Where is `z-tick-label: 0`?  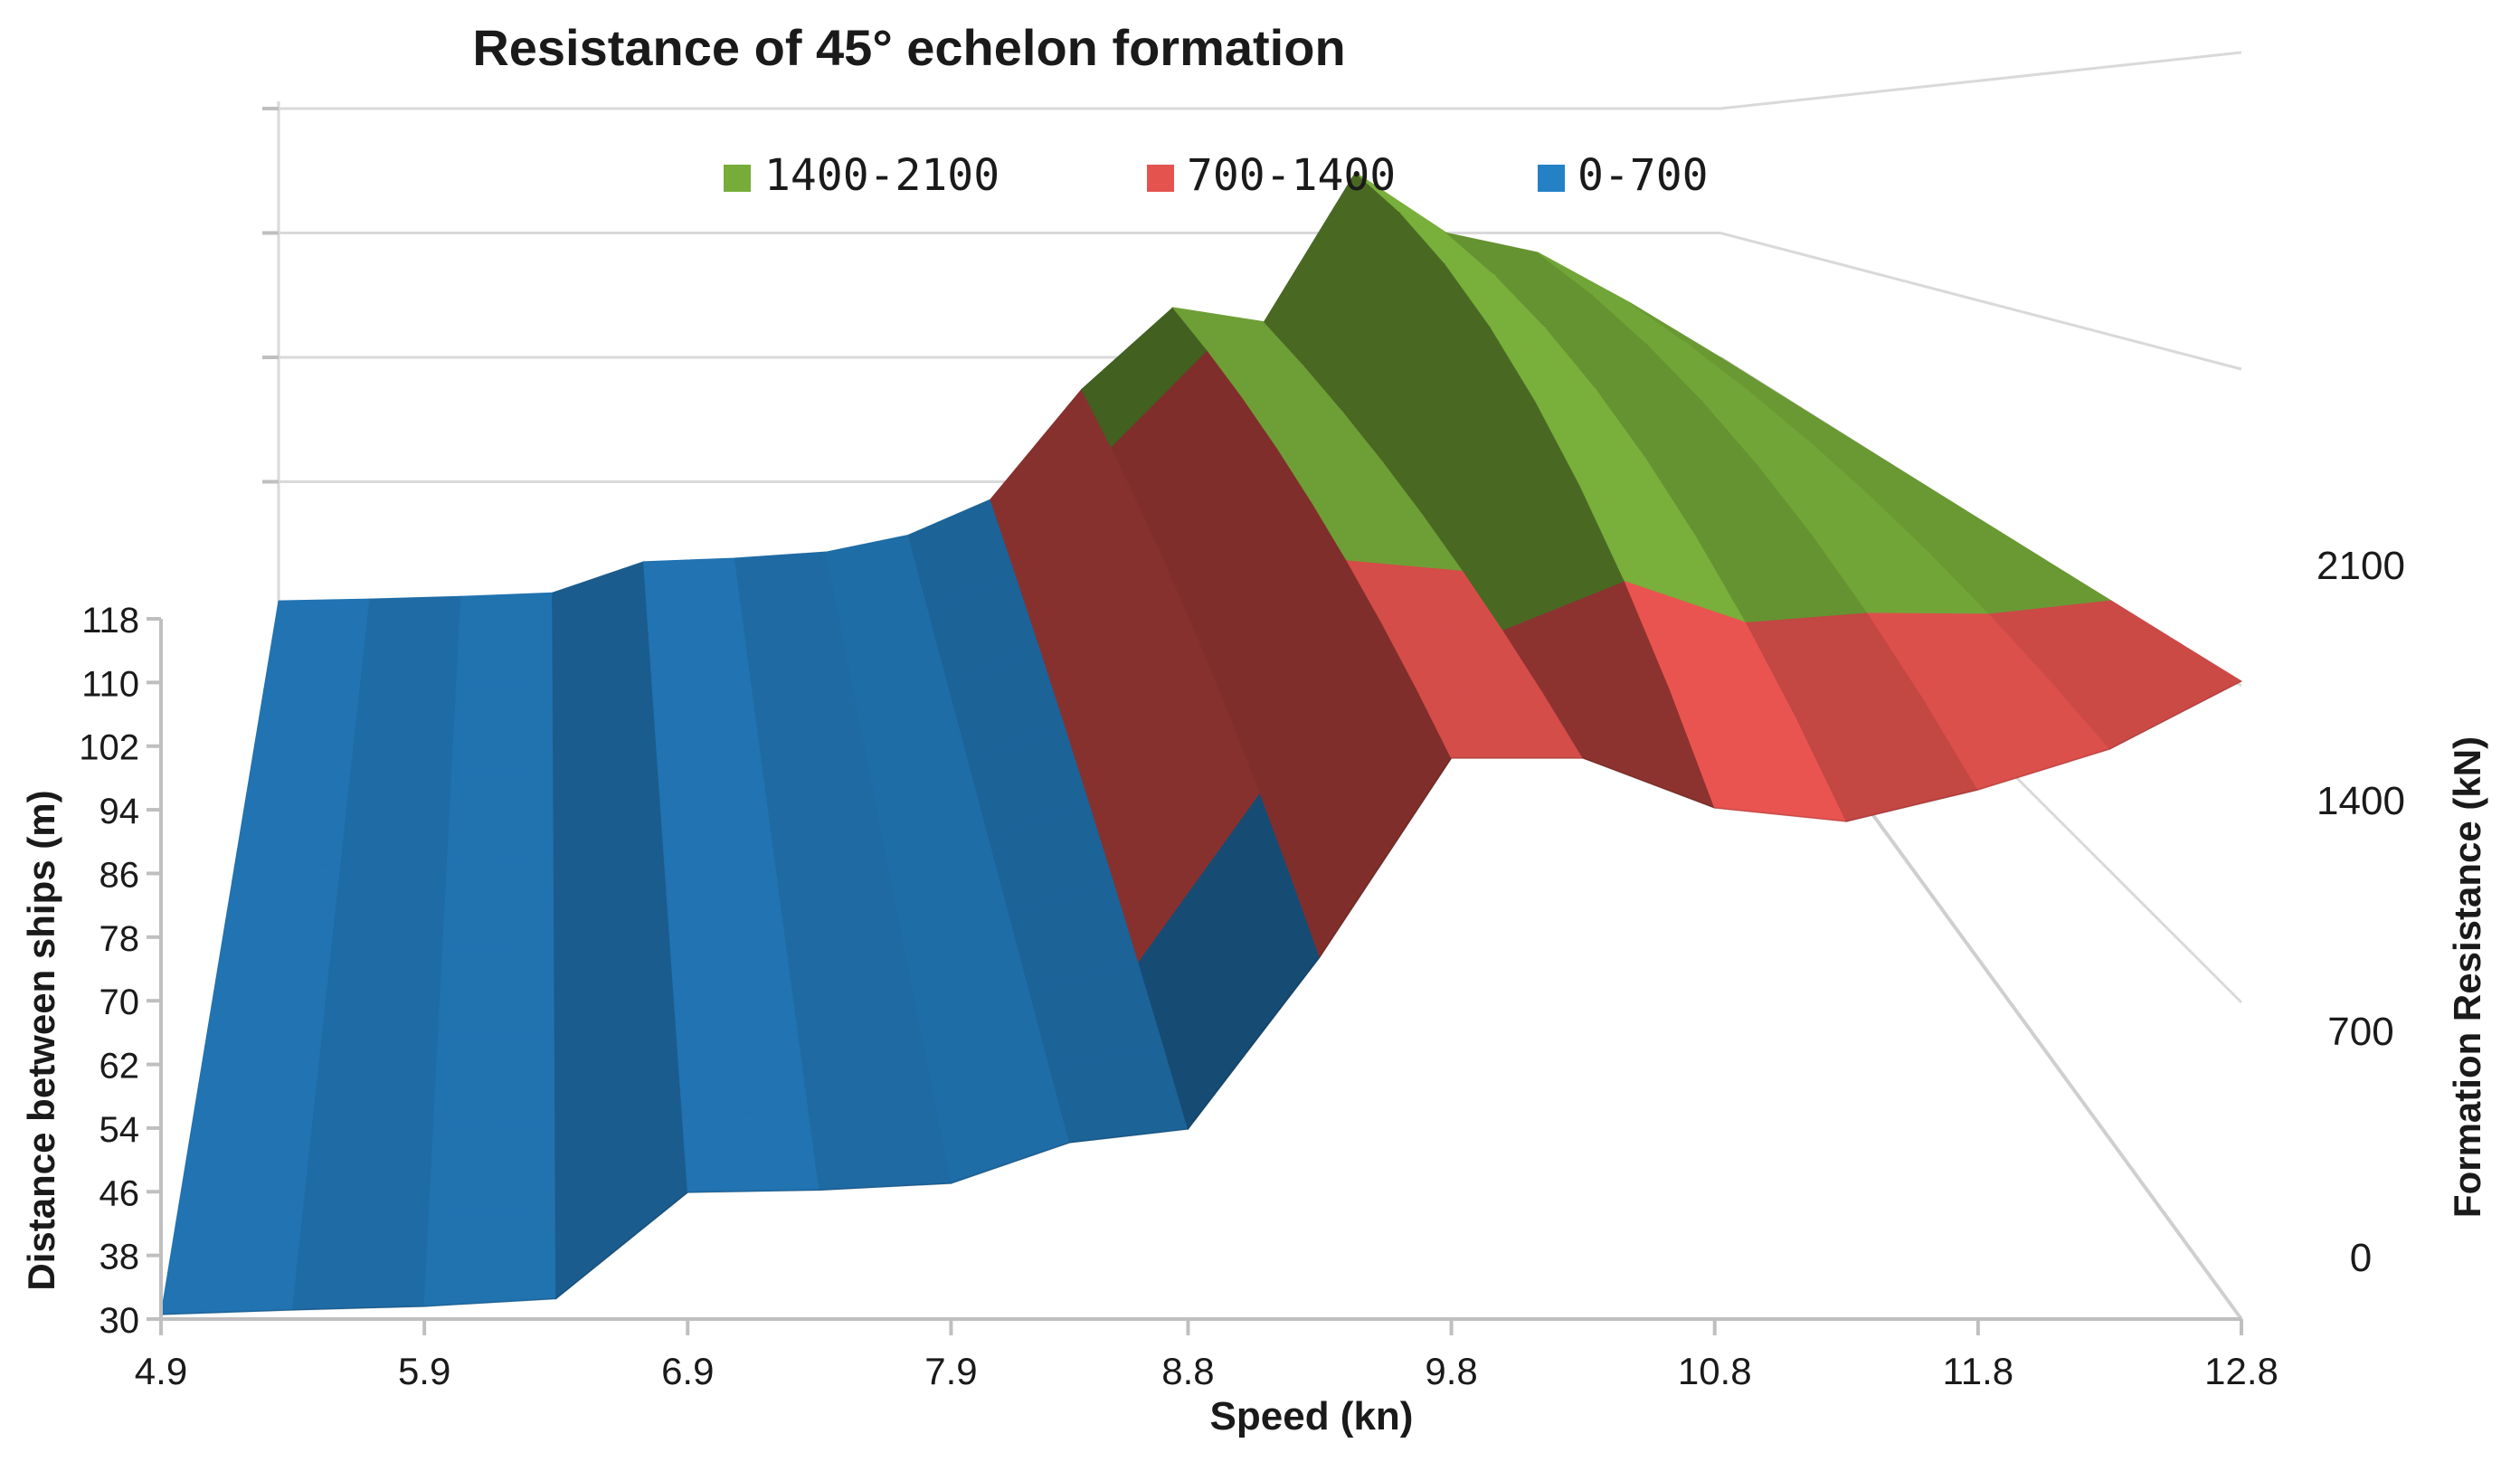 z-tick-label: 0 is located at coordinates (2361, 1258).